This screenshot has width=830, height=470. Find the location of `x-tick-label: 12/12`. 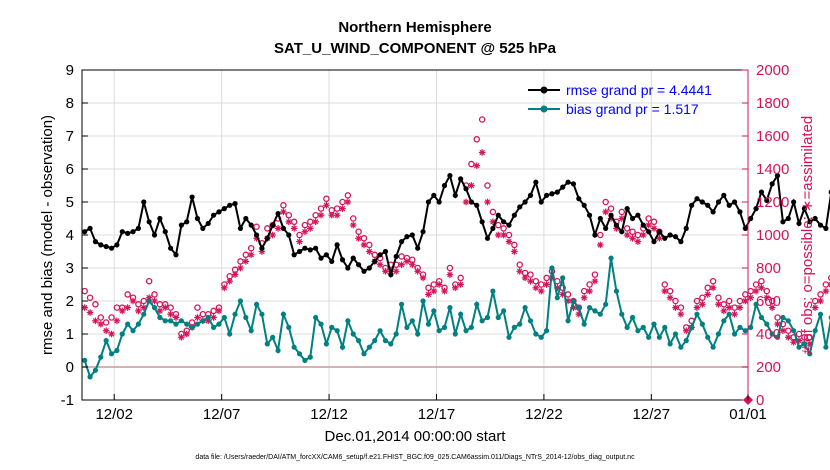

x-tick-label: 12/12 is located at coordinates (329, 414).